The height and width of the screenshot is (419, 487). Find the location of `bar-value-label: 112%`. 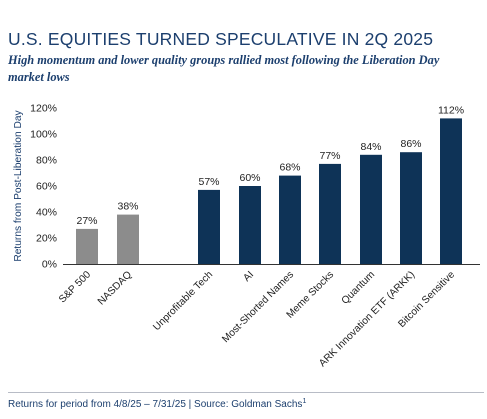

bar-value-label: 112% is located at coordinates (451, 110).